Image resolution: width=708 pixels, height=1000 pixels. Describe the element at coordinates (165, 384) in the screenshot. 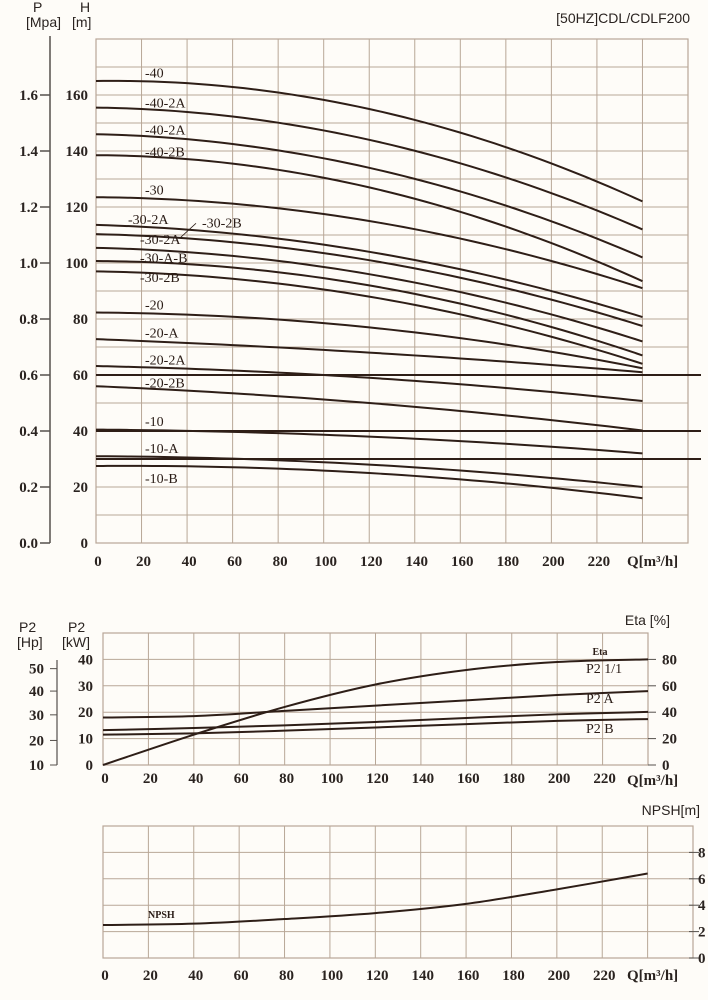

I see `curve-label: -20-2B` at that location.